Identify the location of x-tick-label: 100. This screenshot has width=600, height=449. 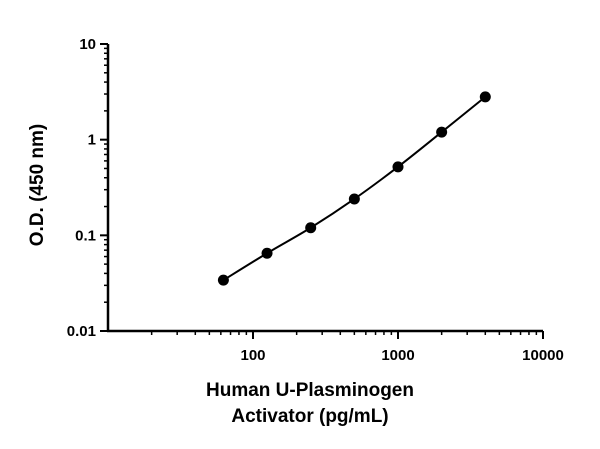
(252, 355).